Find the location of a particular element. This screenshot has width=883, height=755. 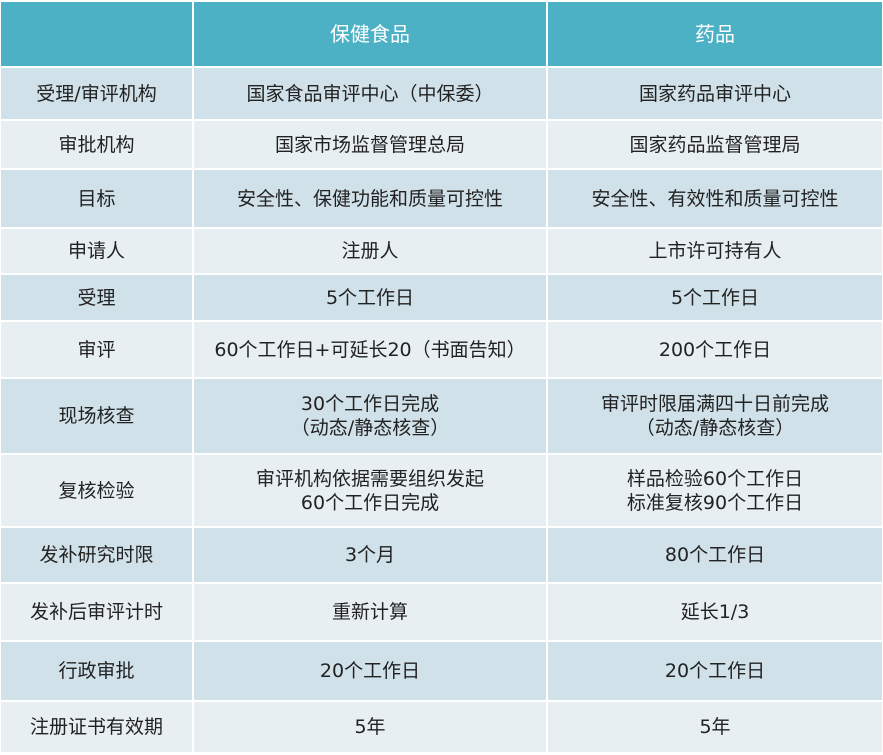

row-label: 申请人 is located at coordinates (96, 251).